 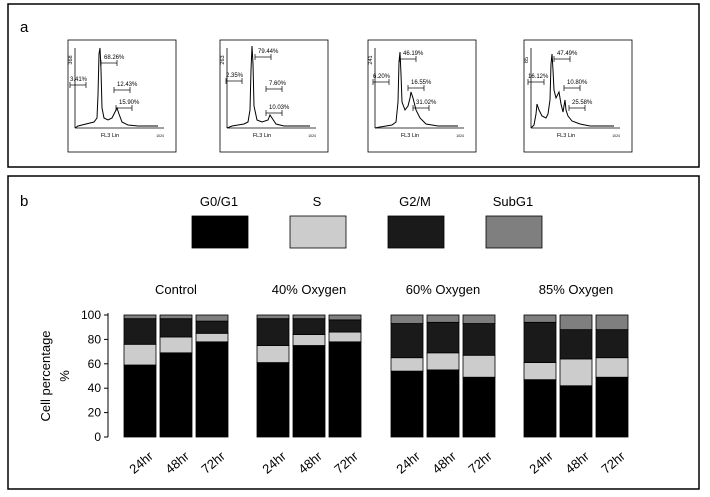 What do you see at coordinates (538, 77) in the screenshot?
I see `gate-percentage-label: 16.12%` at bounding box center [538, 77].